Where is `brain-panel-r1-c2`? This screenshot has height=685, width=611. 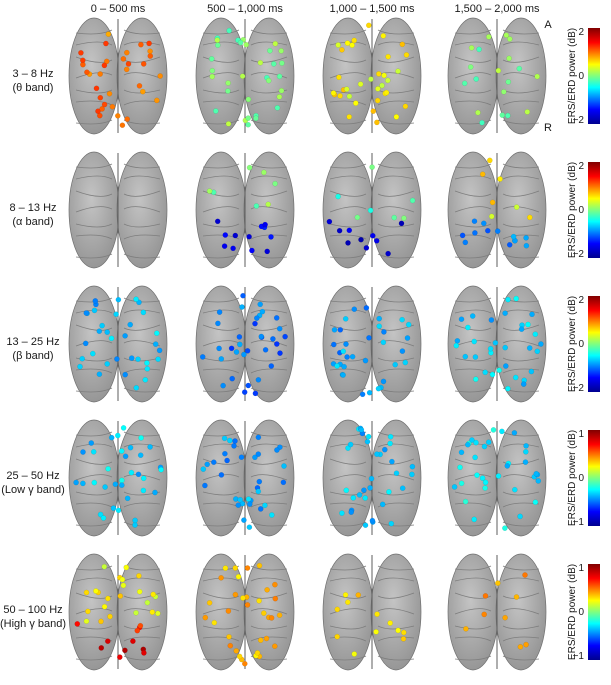 brain-panel-r1-c2 is located at coordinates (372, 210).